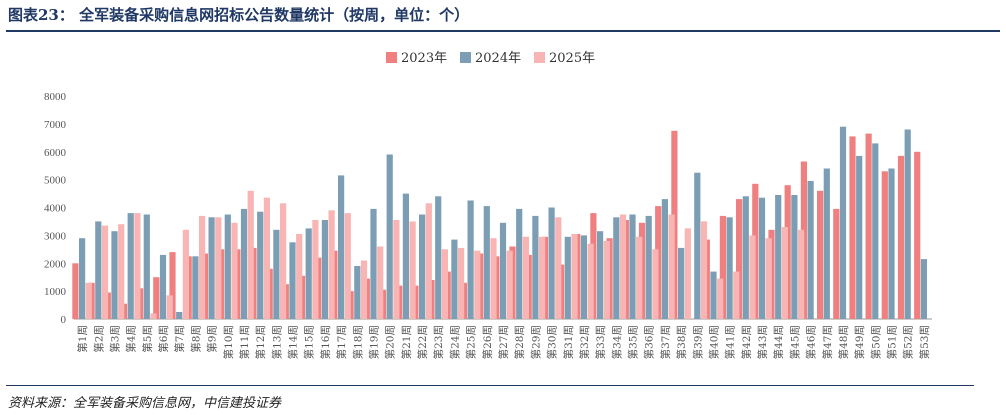 This screenshot has height=415, width=1006. I want to click on y-tick-label: 3000, so click(55, 236).